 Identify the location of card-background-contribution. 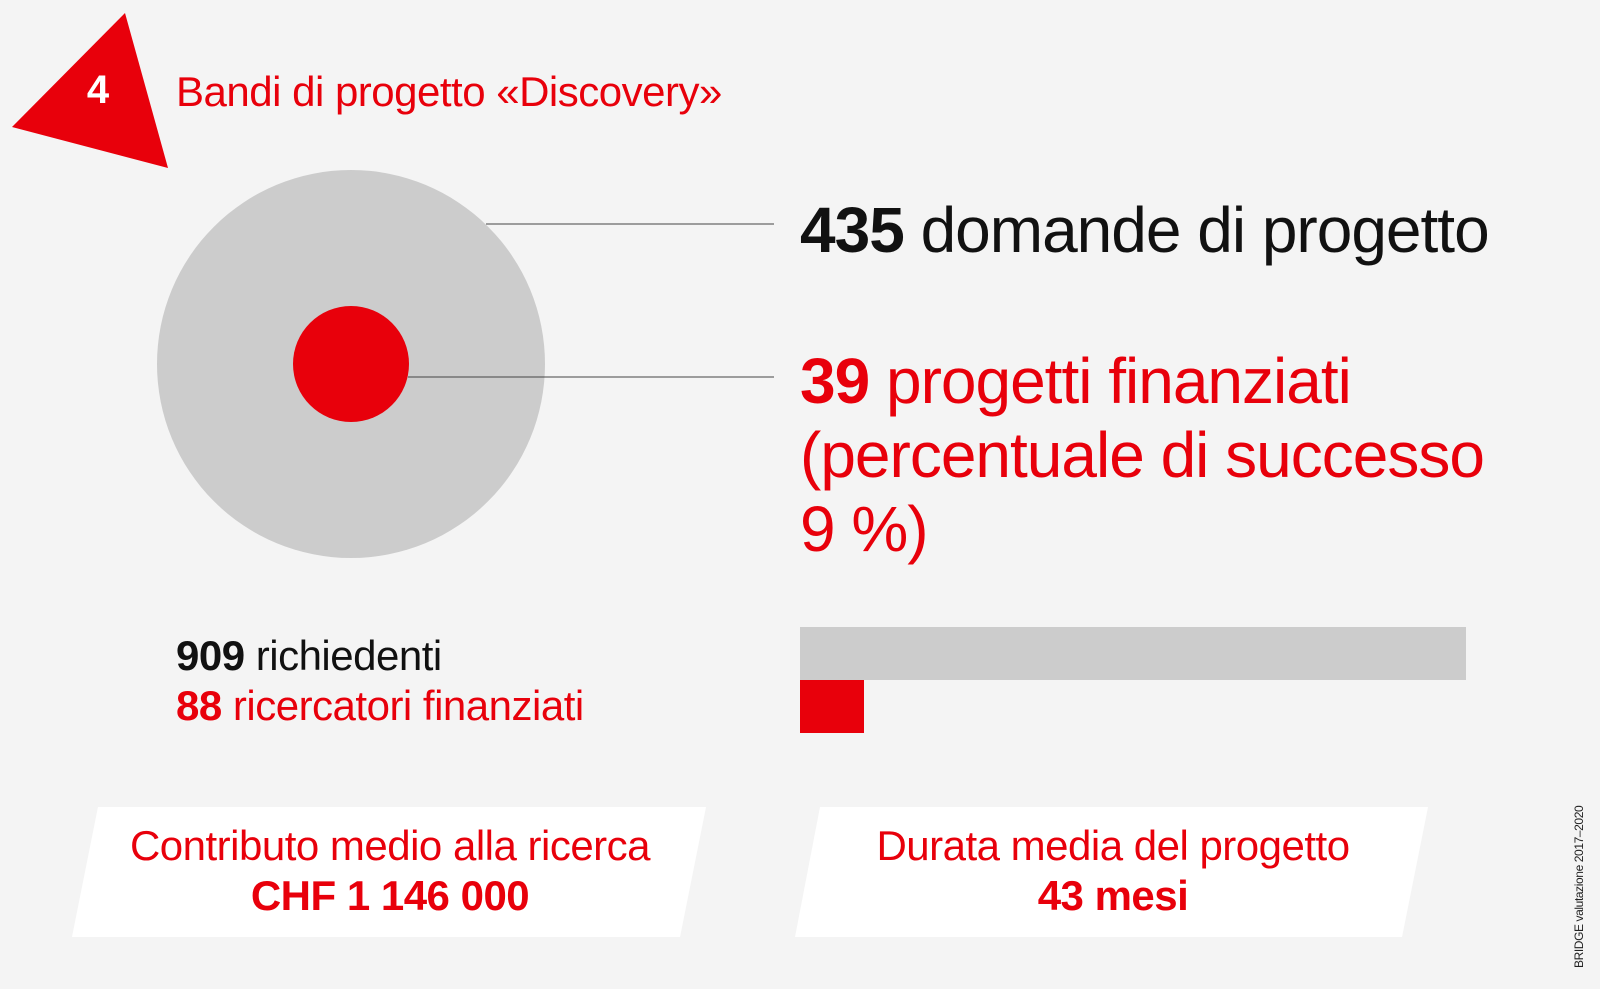
(389, 872).